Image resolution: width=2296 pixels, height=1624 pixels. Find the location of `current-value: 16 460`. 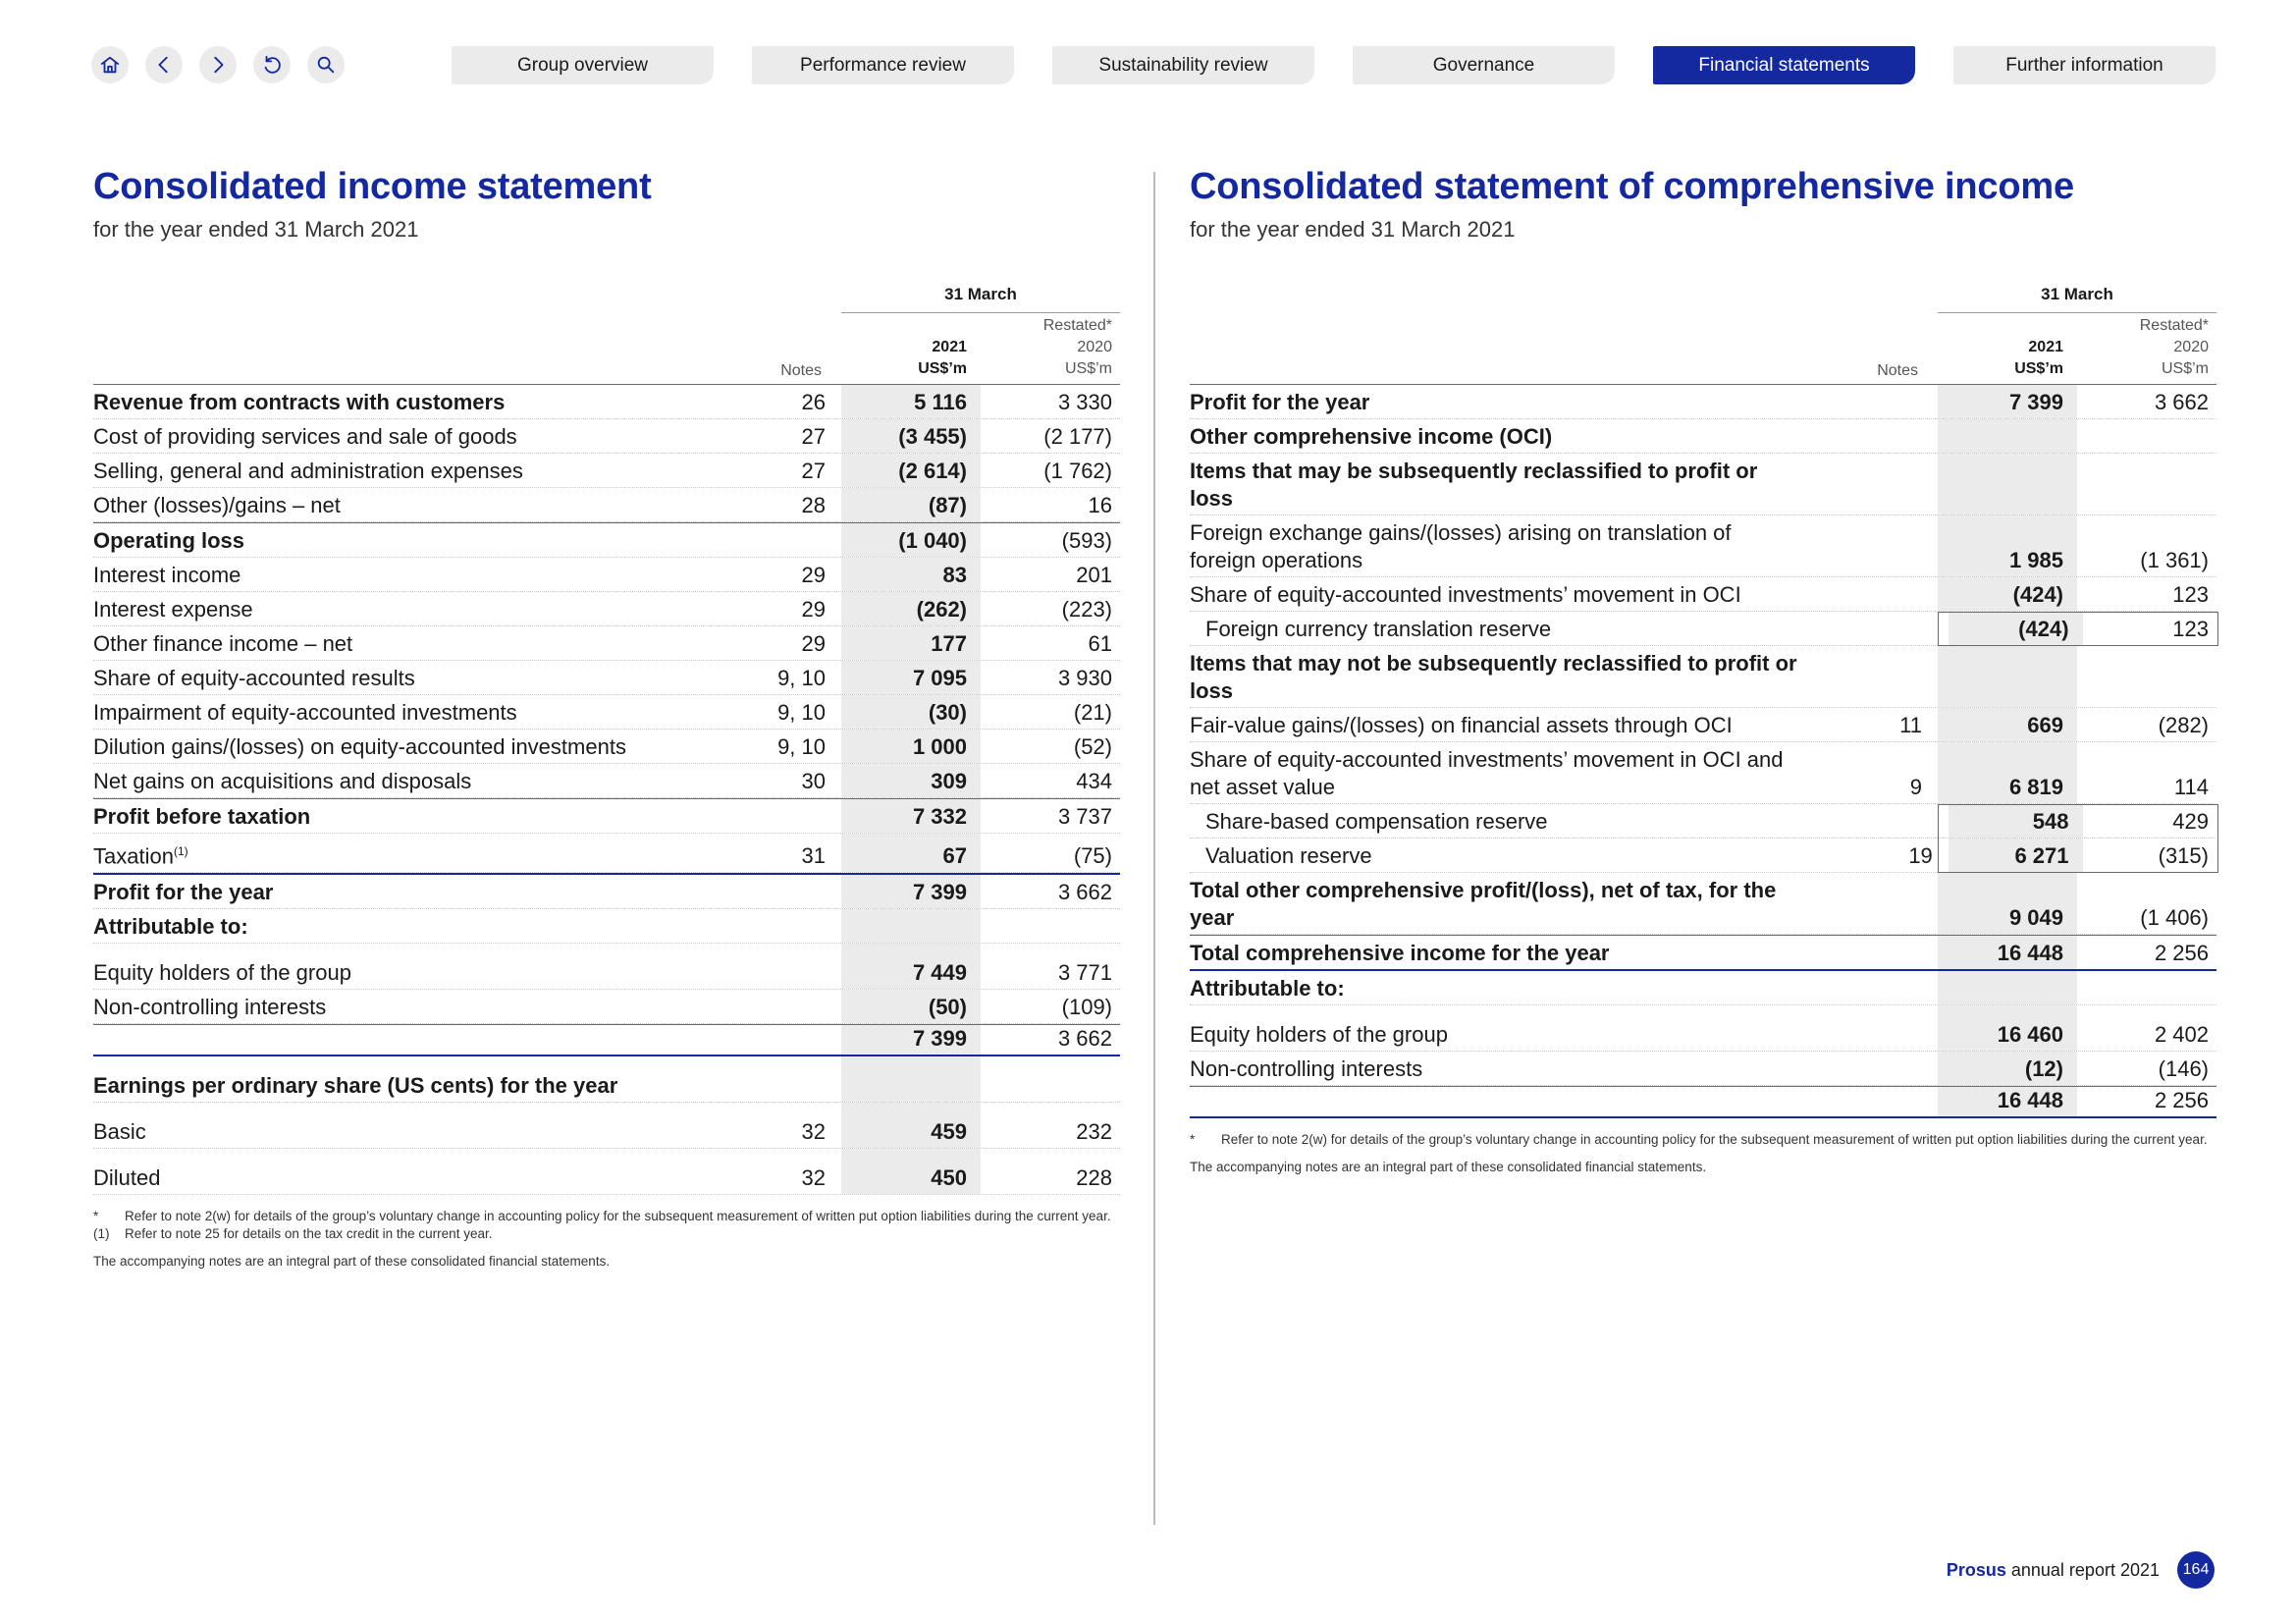

current-value: 16 460 is located at coordinates (2007, 1028).